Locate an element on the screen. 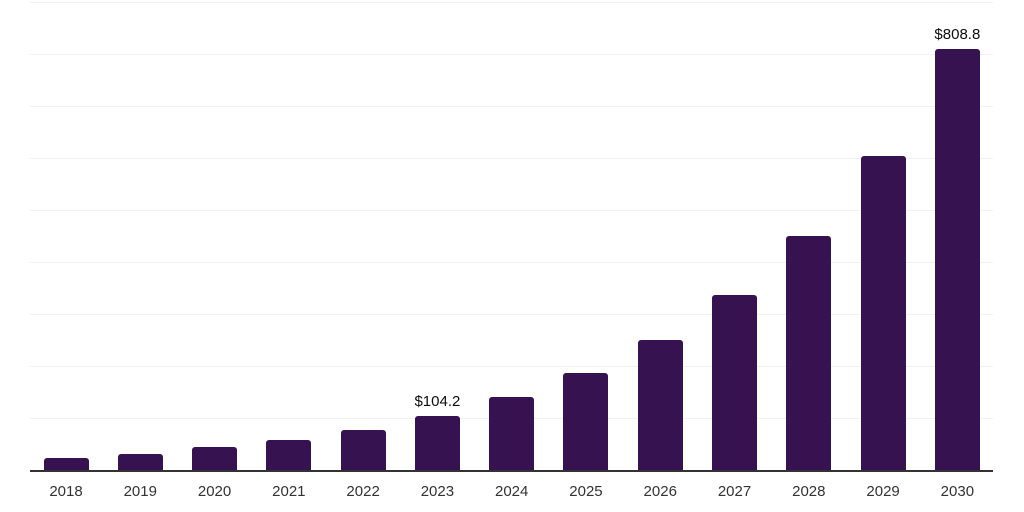 The width and height of the screenshot is (1024, 512). x-tick-label-2021: 2021 is located at coordinates (289, 491).